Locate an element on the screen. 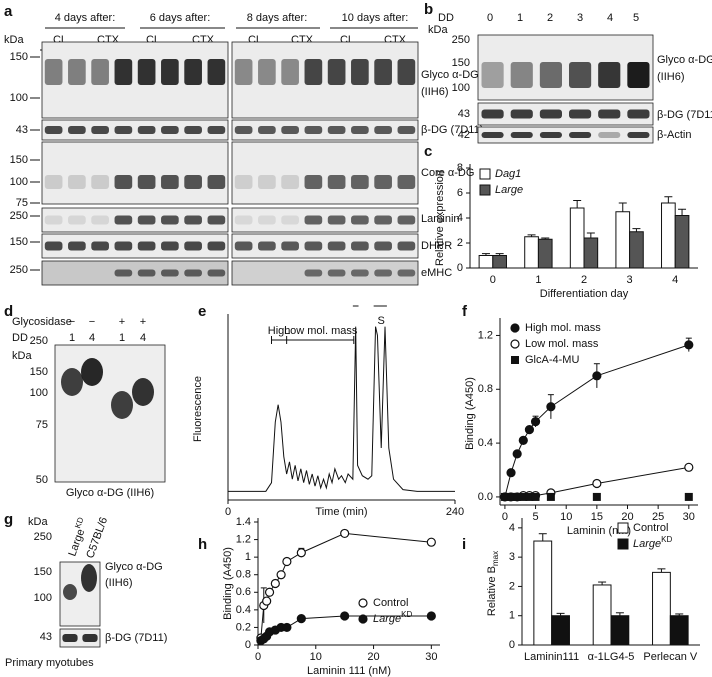 The image size is (712, 677). day: 1 is located at coordinates (72, 338).